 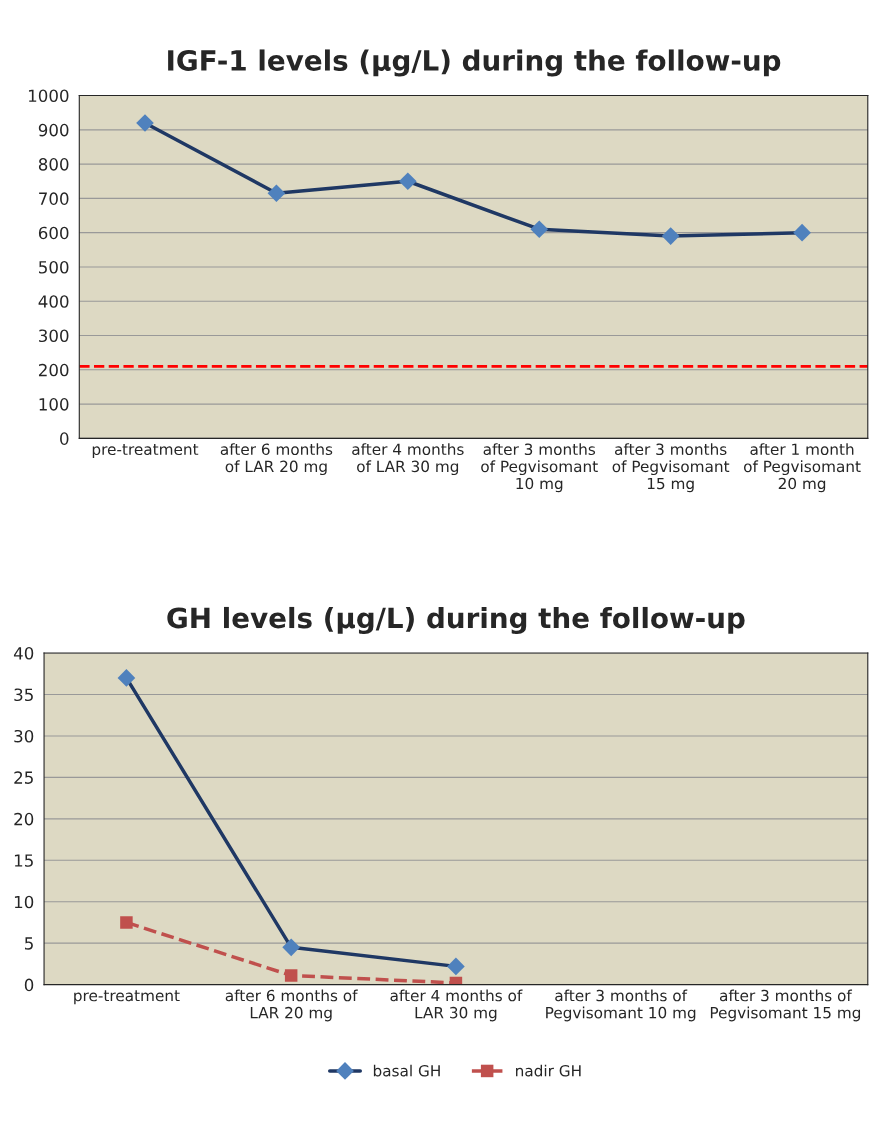 What do you see at coordinates (29, 943) in the screenshot?
I see `y-tick-label: 5` at bounding box center [29, 943].